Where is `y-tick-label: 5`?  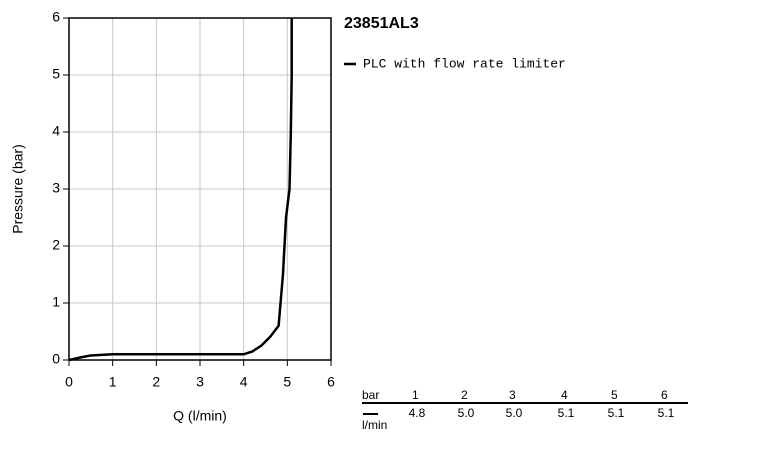 y-tick-label: 5 is located at coordinates (56, 74).